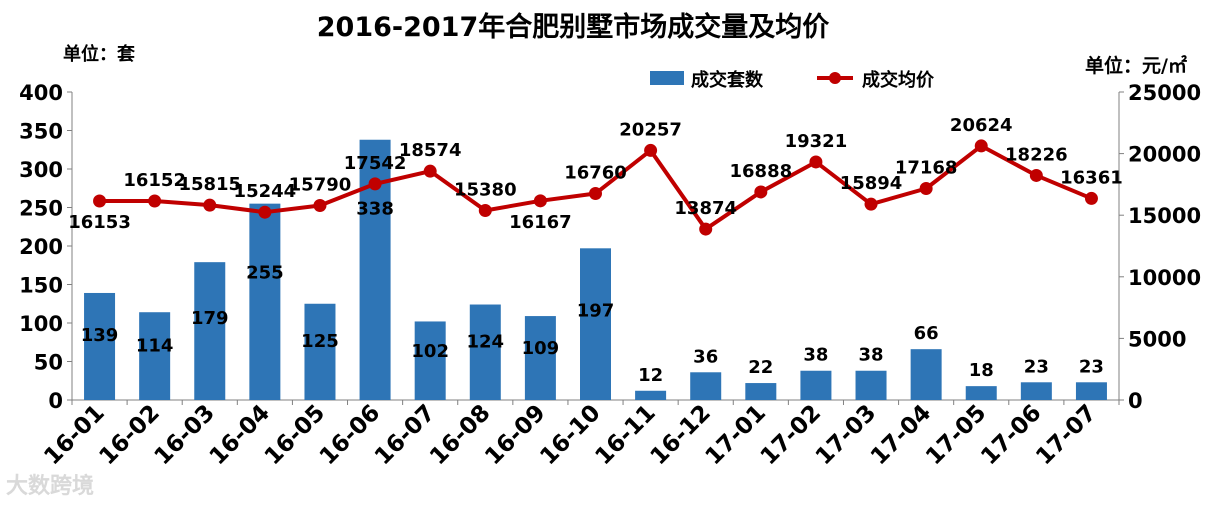 The image size is (1216, 506). What do you see at coordinates (705, 356) in the screenshot?
I see `bar-value-label: 36` at bounding box center [705, 356].